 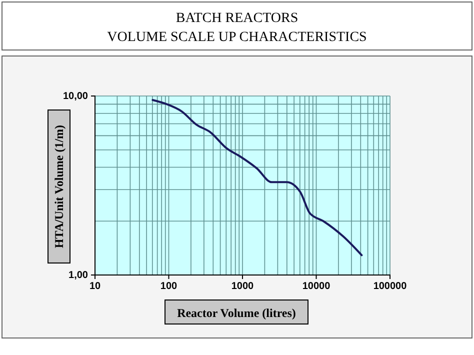 I want to click on y-tick-label: 10,00, so click(x=75, y=96).